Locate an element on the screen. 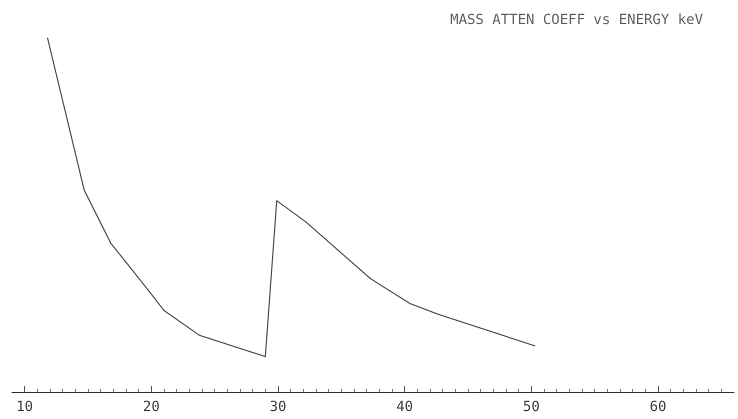 The height and width of the screenshot is (419, 738). x-tick-label: 50 is located at coordinates (531, 407).